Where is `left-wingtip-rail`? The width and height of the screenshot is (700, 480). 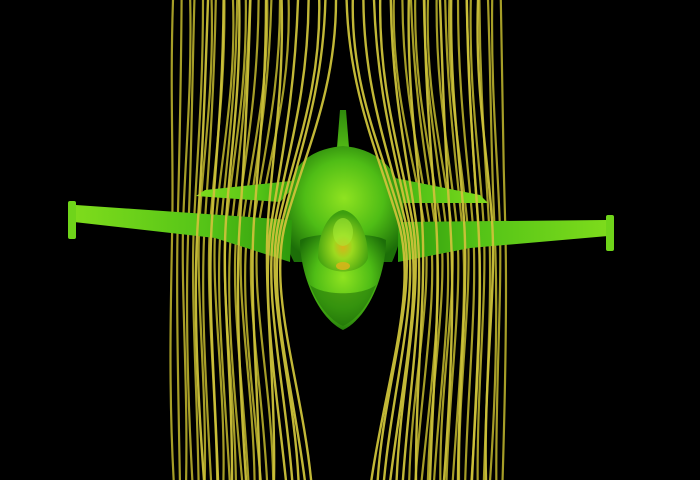 left-wingtip-rail is located at coordinates (72, 220).